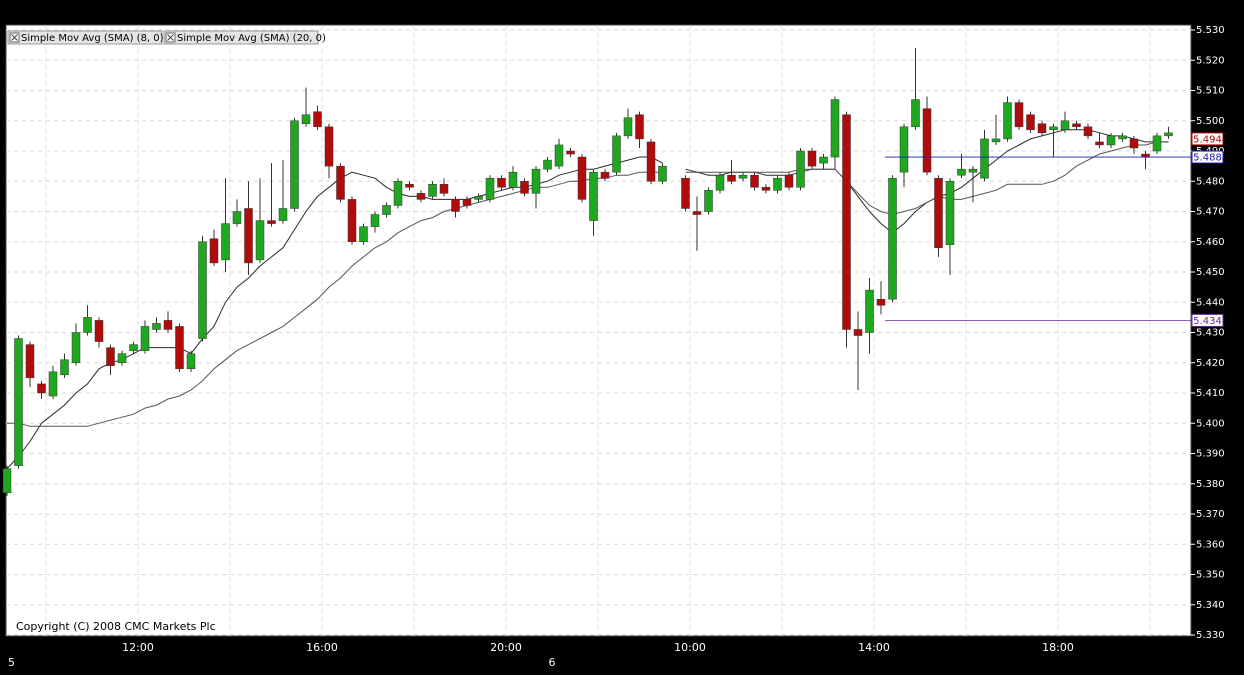 The image size is (1244, 675). What do you see at coordinates (1210, 635) in the screenshot?
I see `y-tick-label: 5.330` at bounding box center [1210, 635].